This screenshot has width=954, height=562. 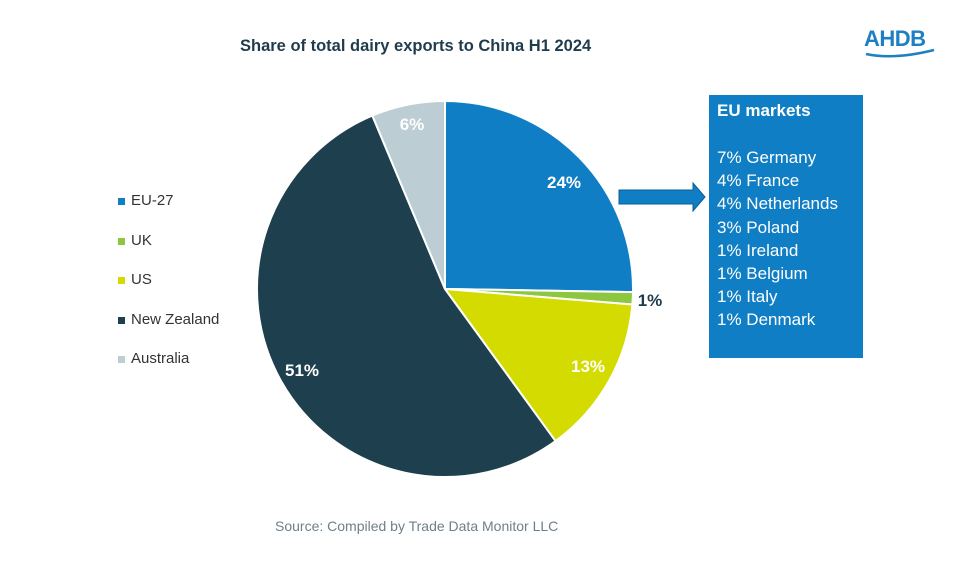 What do you see at coordinates (758, 227) in the screenshot?
I see `eu-market-item: 3% Poland` at bounding box center [758, 227].